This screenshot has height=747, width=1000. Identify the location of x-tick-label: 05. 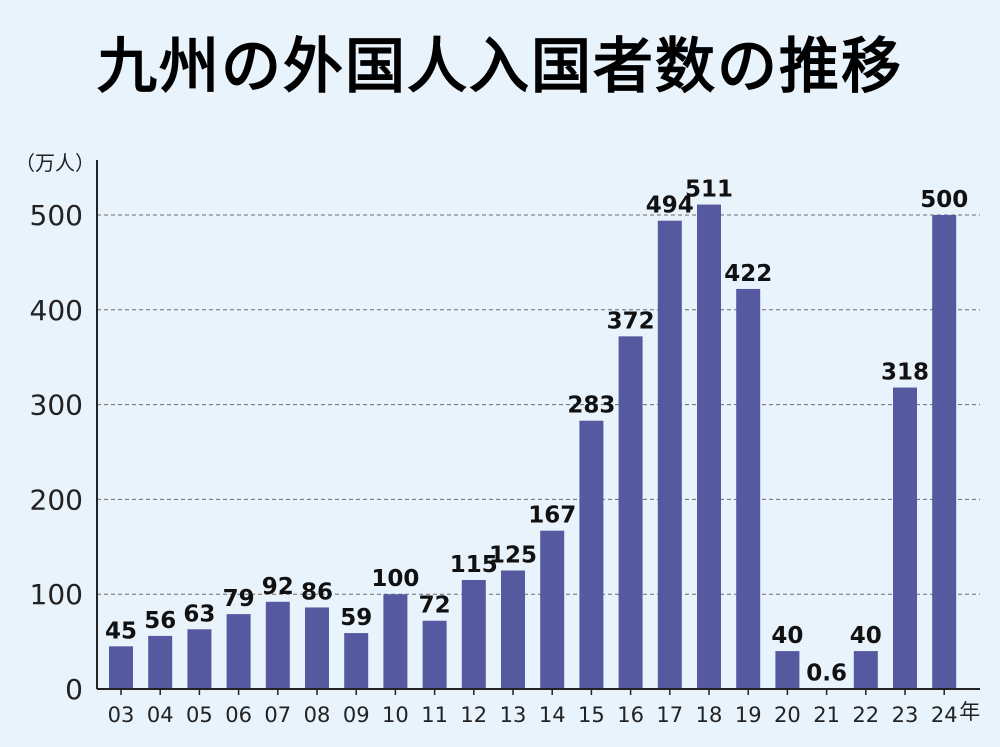
(199, 715).